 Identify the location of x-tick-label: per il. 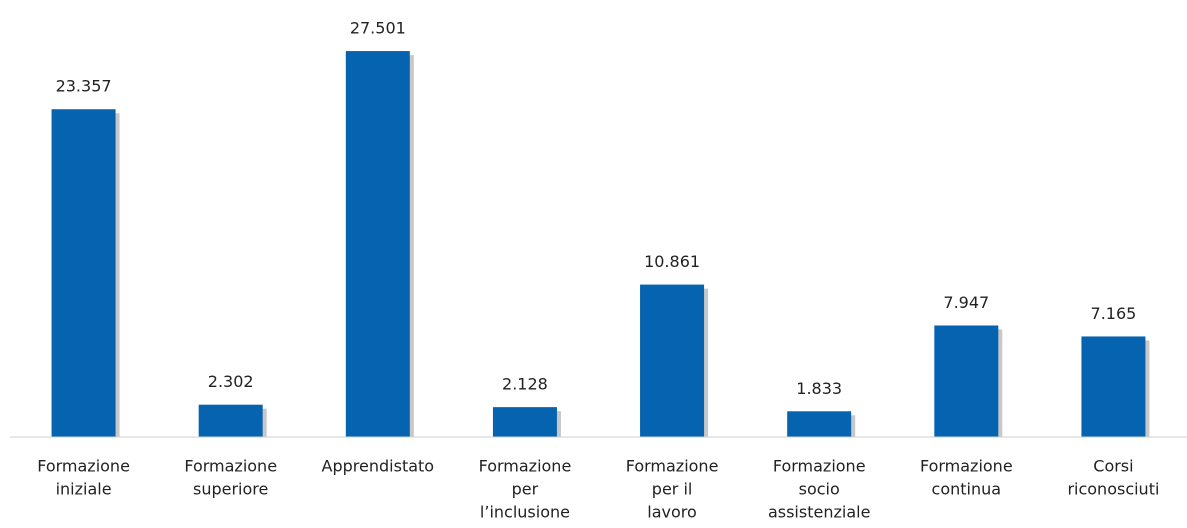
(672, 489).